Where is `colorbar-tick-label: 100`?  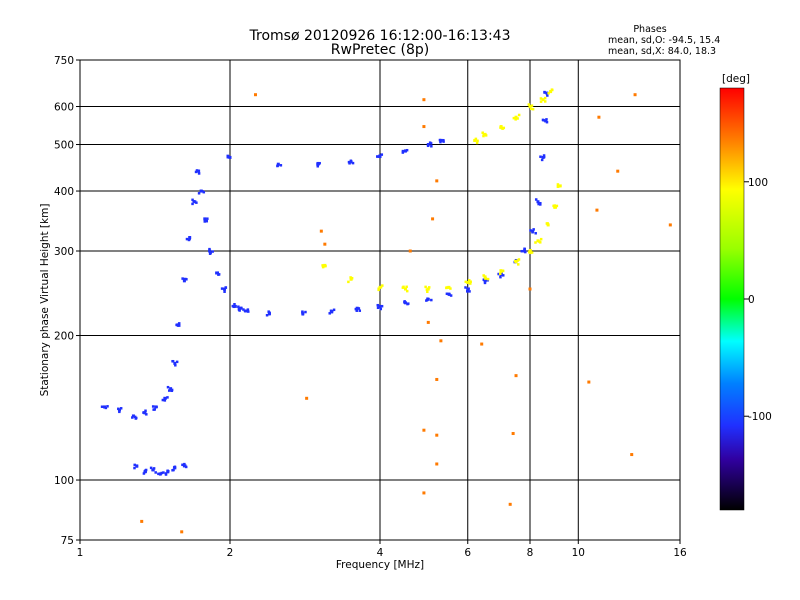 colorbar-tick-label: 100 is located at coordinates (758, 183).